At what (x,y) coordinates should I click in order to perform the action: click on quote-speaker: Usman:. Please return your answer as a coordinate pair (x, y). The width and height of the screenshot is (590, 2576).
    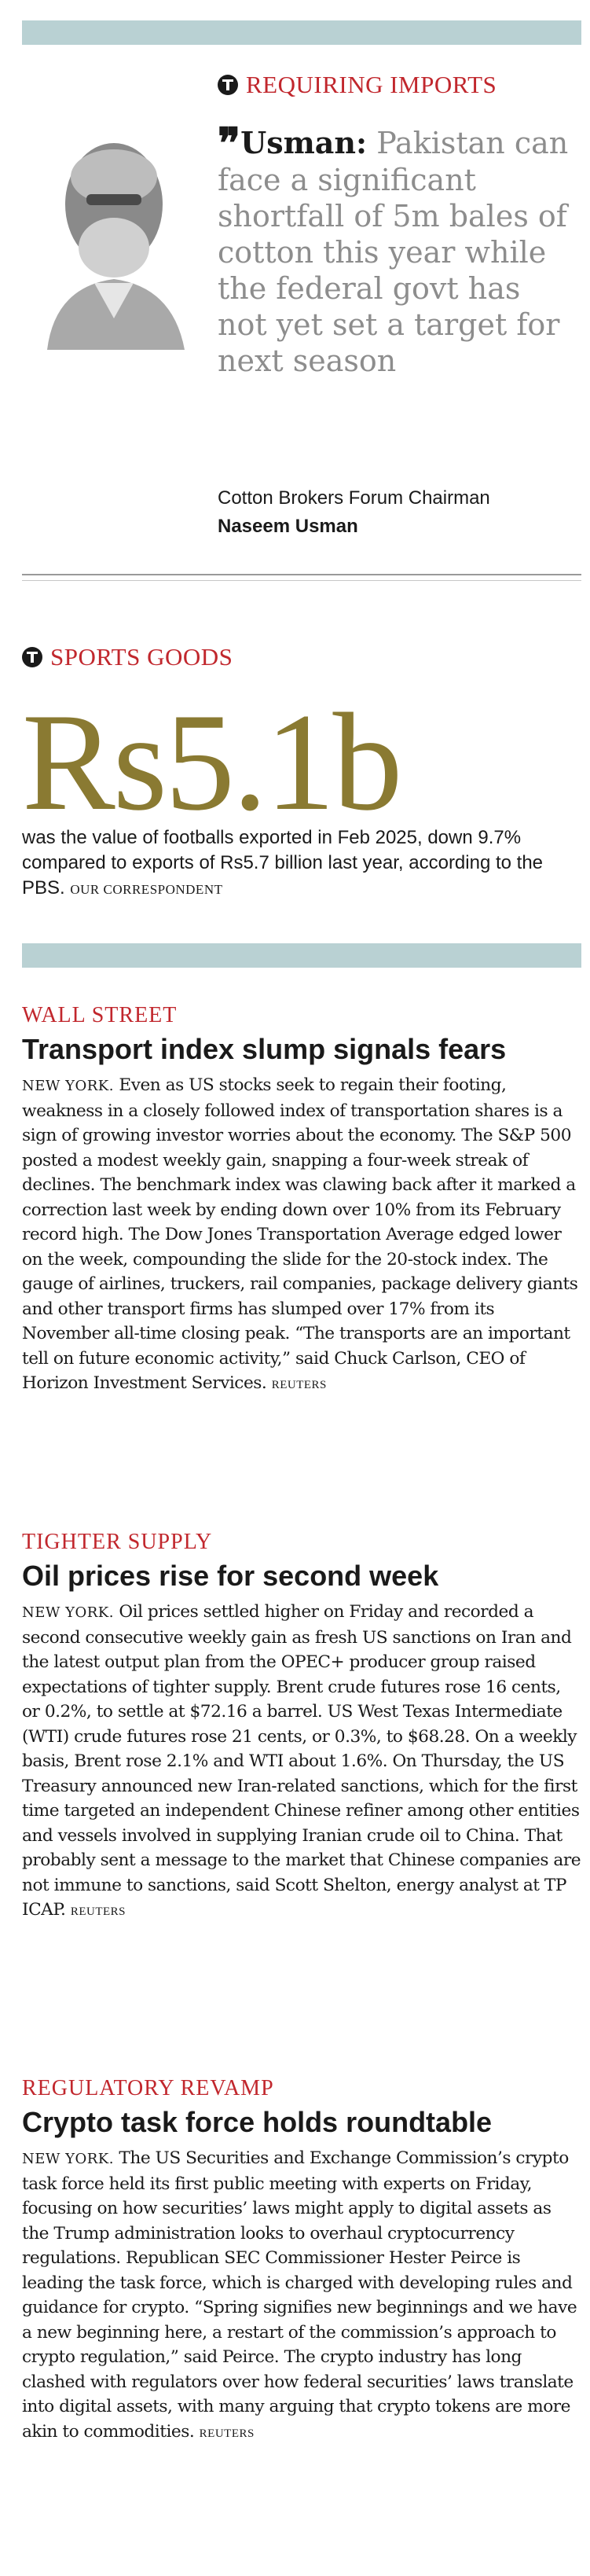
    Looking at the image, I should click on (304, 142).